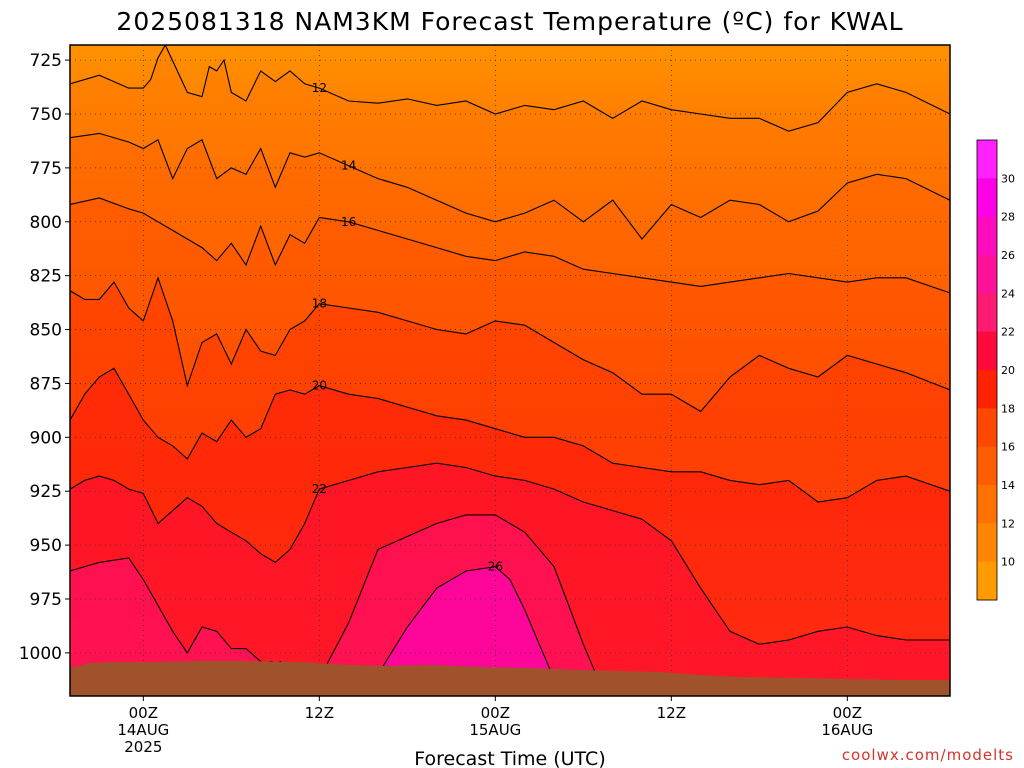  Describe the element at coordinates (319, 386) in the screenshot. I see `contour-label: 20` at that location.